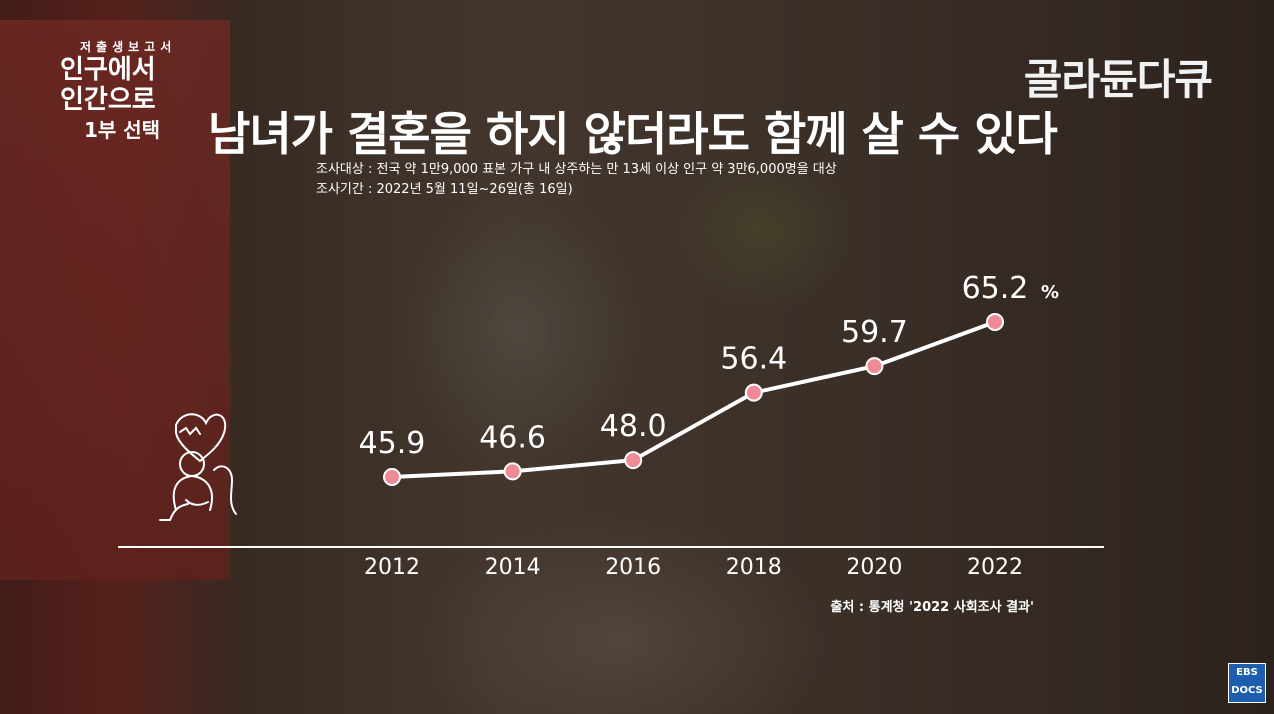 Image resolution: width=1274 pixels, height=714 pixels. Describe the element at coordinates (122, 130) in the screenshot. I see `program-logo-episode: 1부 선택` at that location.